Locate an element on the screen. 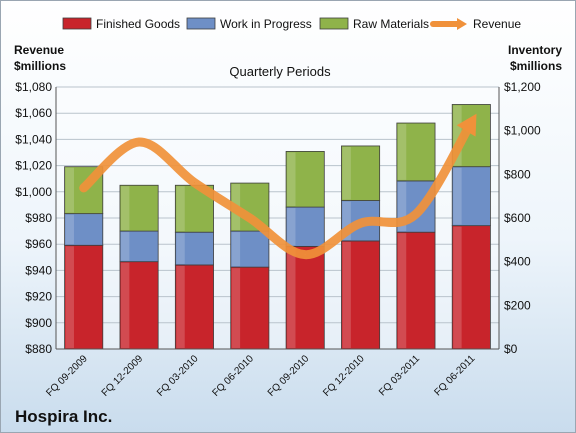  left-tick-label: $940 is located at coordinates (38, 270).